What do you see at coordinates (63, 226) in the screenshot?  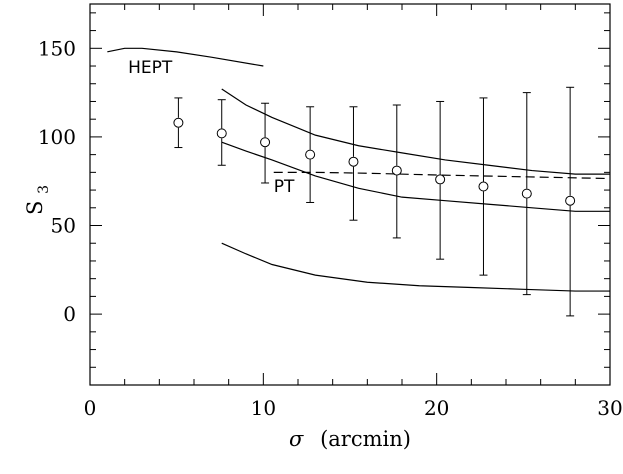 I see `y-tick-label: 50` at bounding box center [63, 226].